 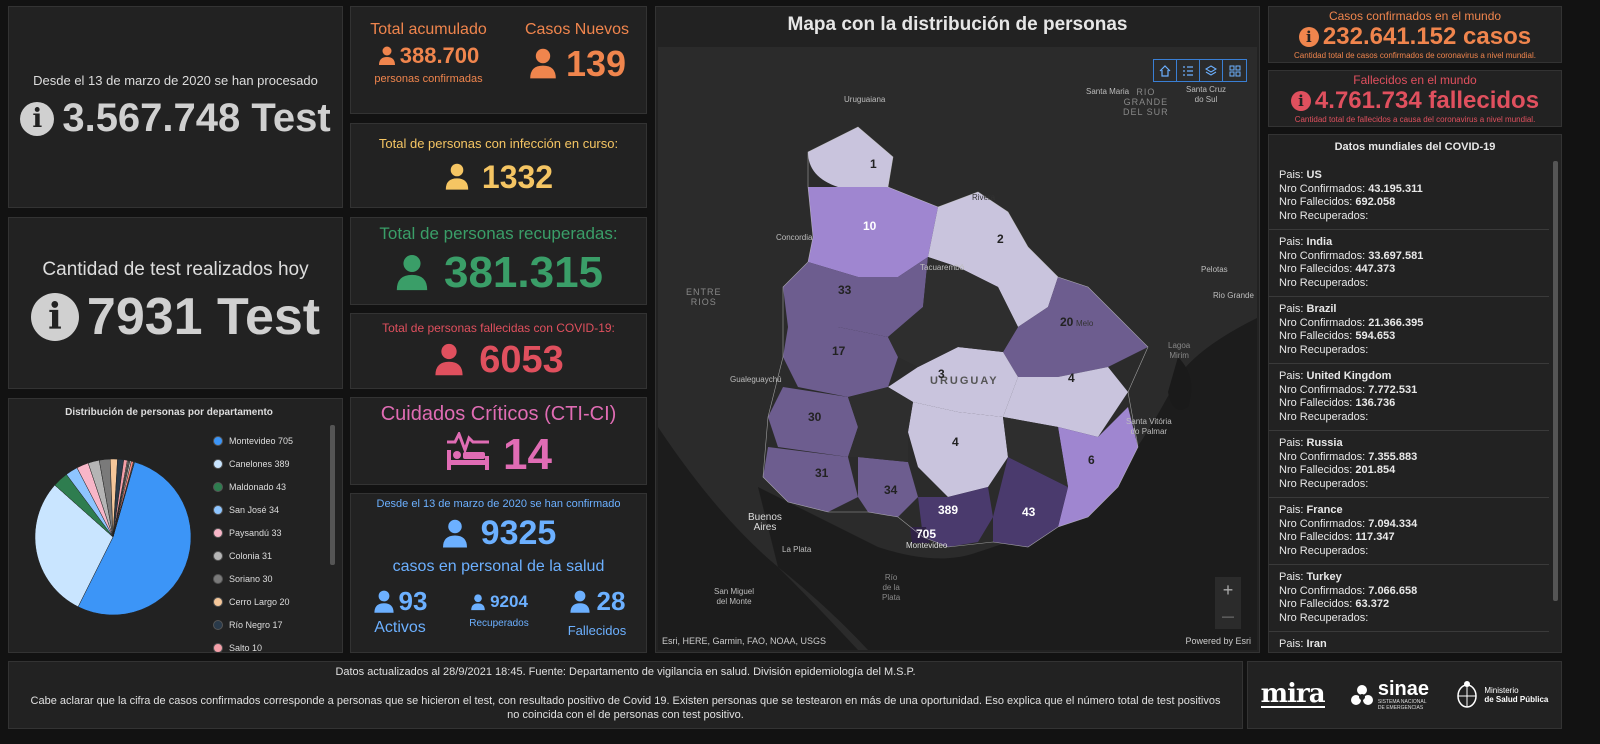 I want to click on zoom-out-button: —, so click(x=1228, y=616).